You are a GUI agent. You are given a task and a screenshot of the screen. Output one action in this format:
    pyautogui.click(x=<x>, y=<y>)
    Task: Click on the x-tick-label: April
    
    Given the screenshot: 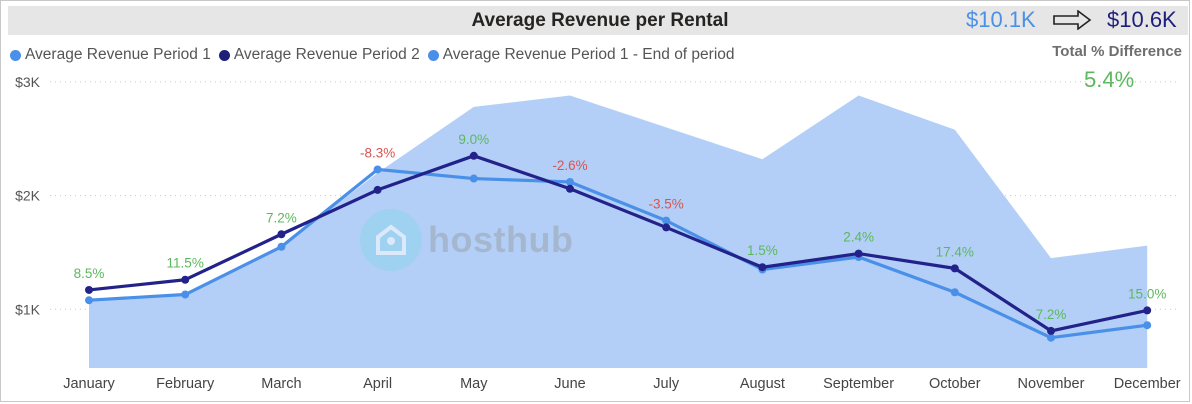 What is the action you would take?
    pyautogui.click(x=377, y=384)
    